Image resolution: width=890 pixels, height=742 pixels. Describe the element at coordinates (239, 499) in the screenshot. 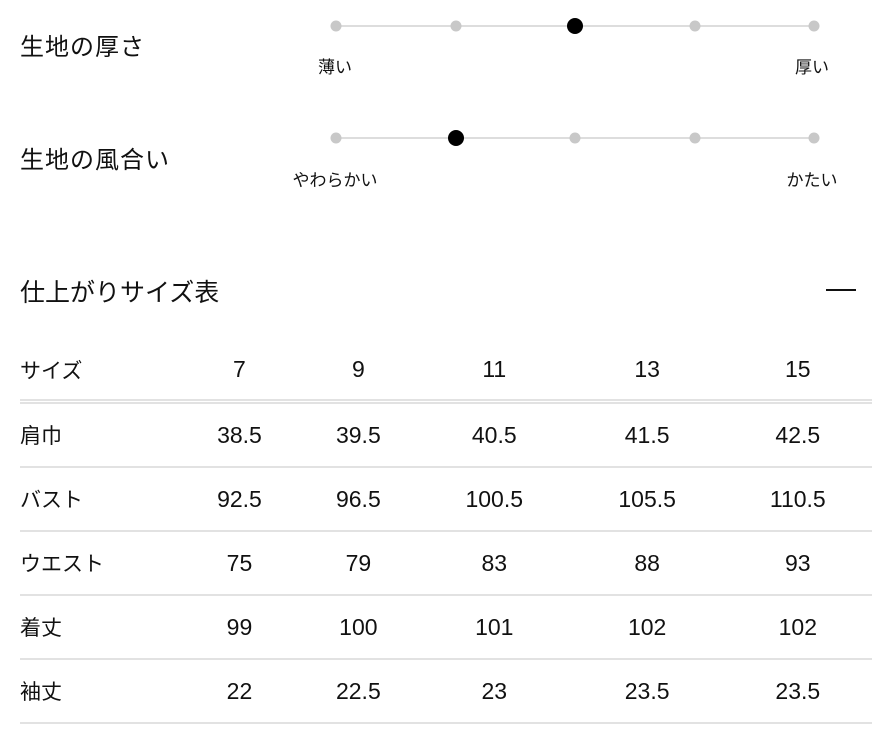

I see `table-cell: 92.5` at that location.